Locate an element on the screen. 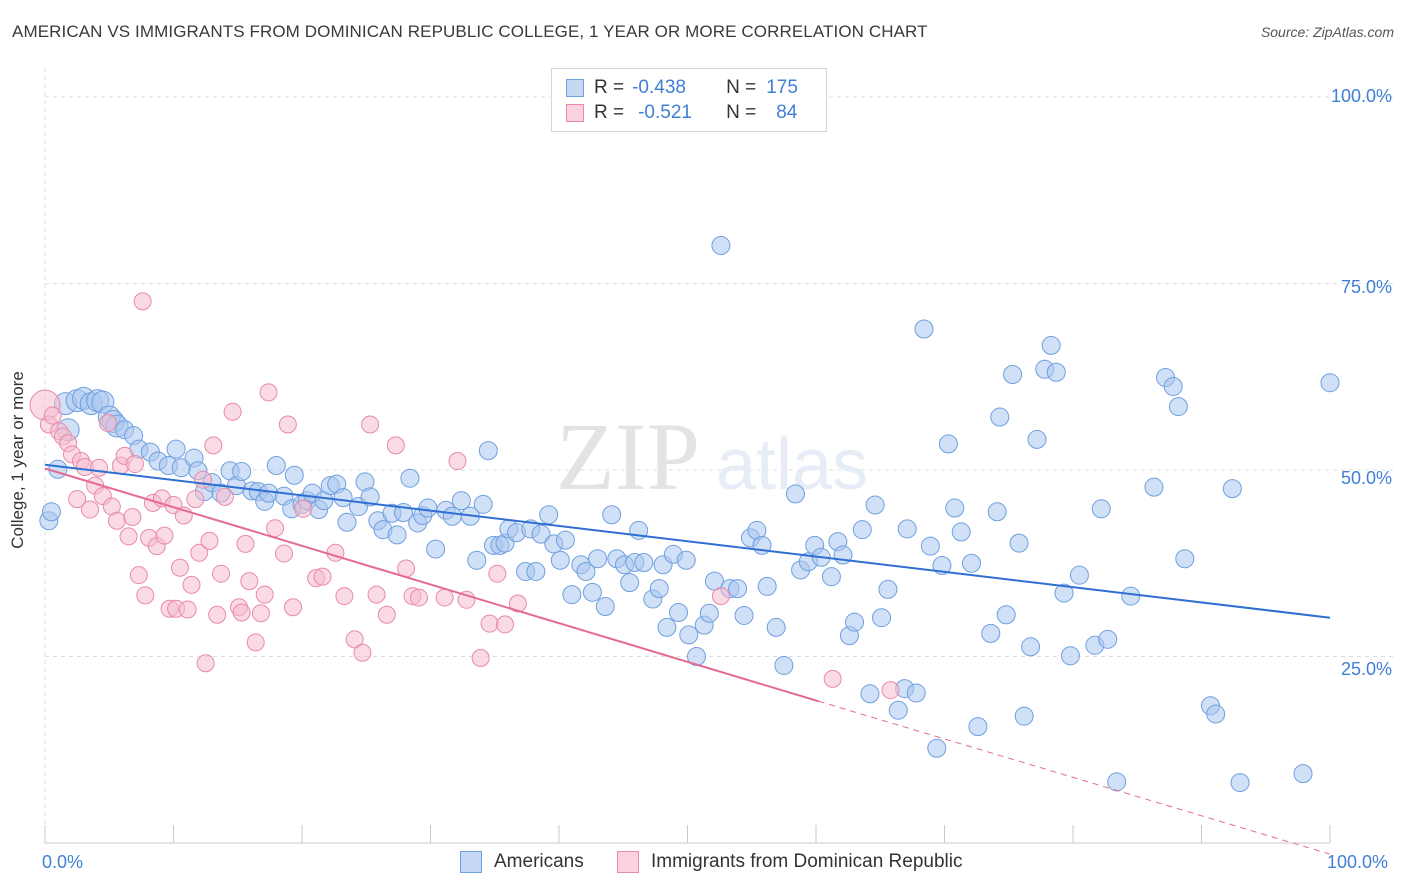 This screenshot has width=1406, height=892. dominican-trend-extension is located at coordinates (1074, 777).